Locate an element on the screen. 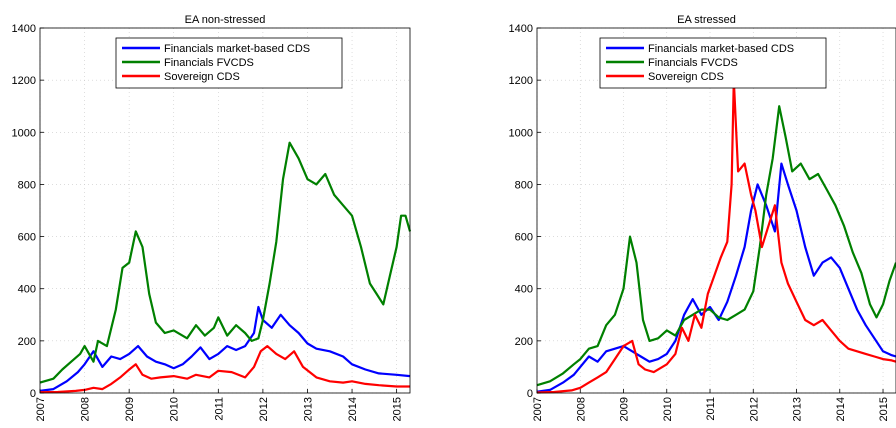 The image size is (896, 428). chart-title: EA non-stressed is located at coordinates (225, 20).